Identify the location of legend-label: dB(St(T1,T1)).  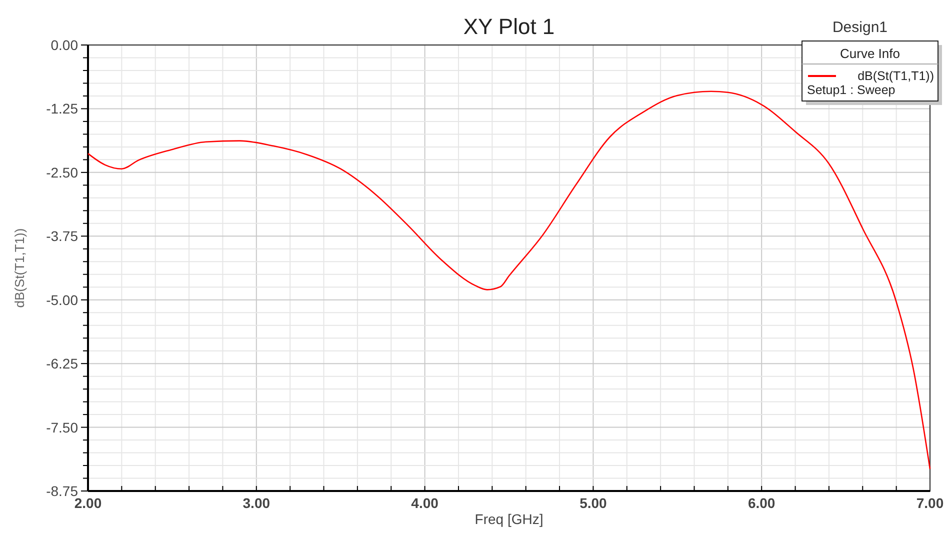
(896, 76).